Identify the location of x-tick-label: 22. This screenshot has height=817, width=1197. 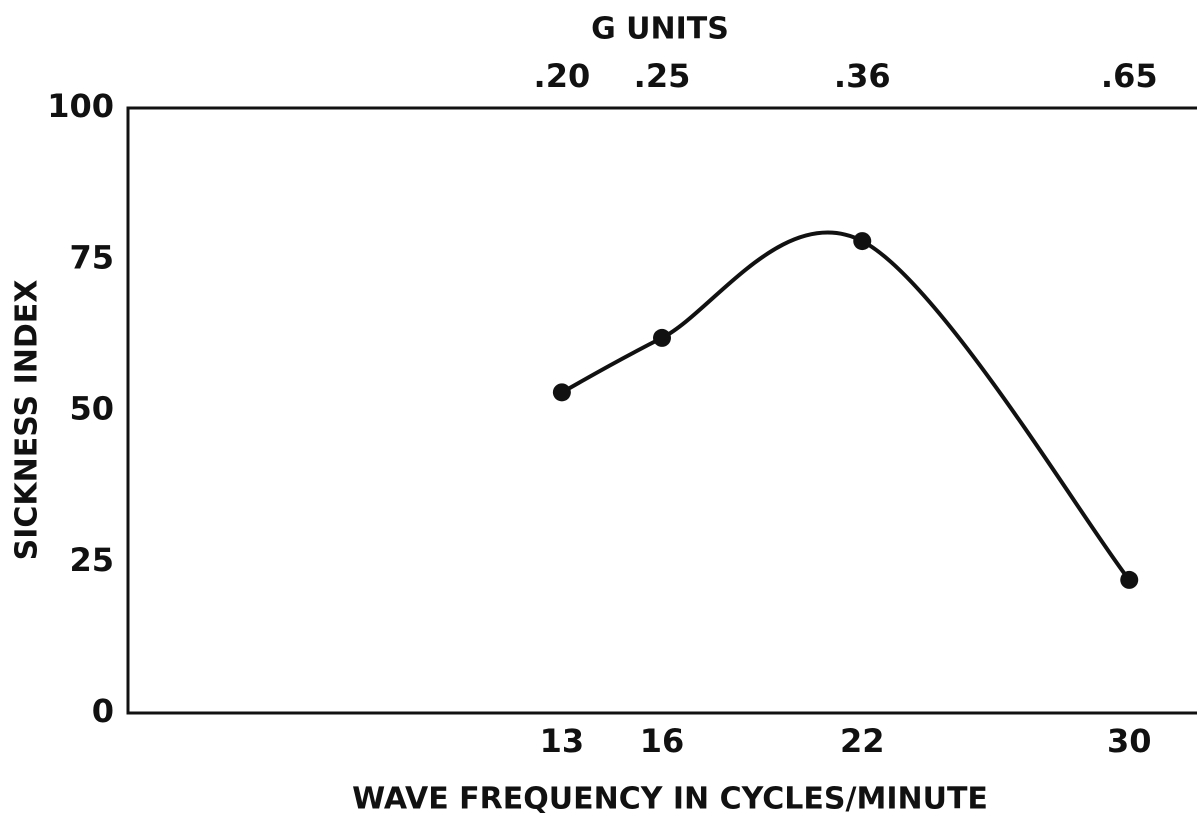
(862, 741).